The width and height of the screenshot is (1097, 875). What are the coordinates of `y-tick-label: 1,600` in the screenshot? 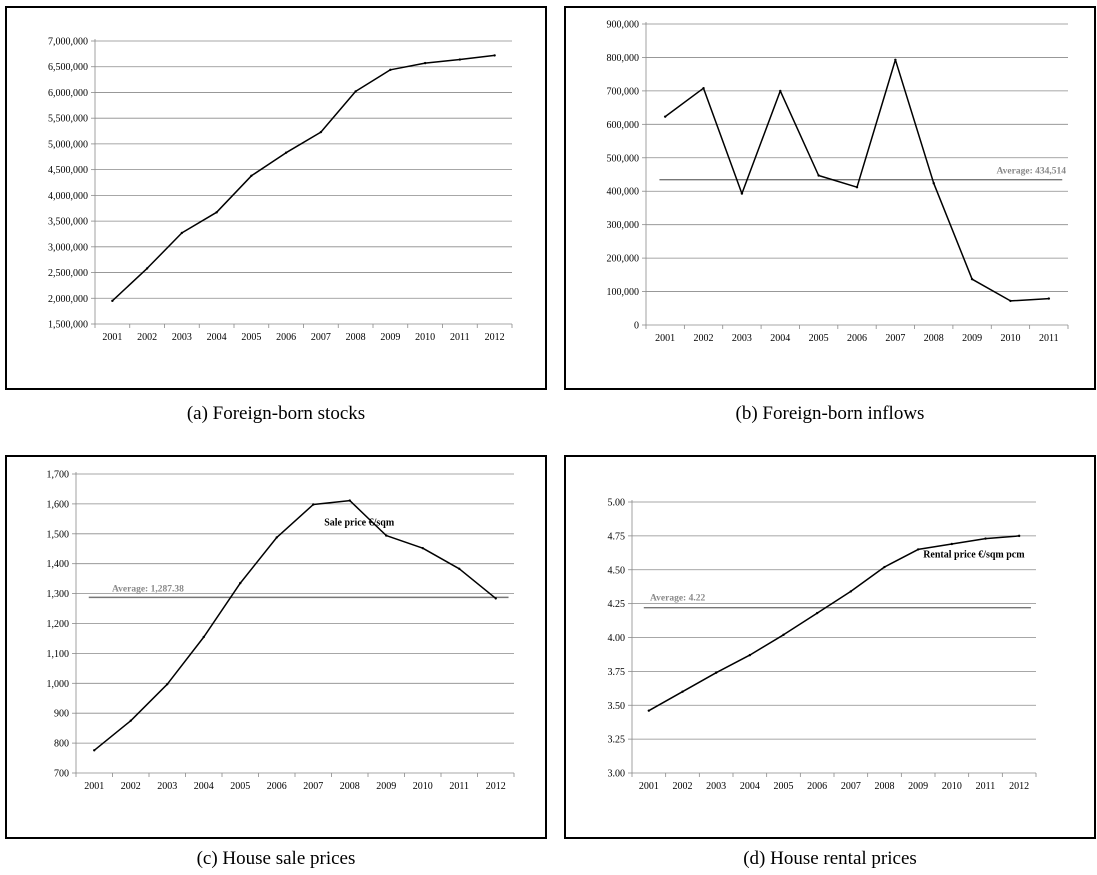 It's located at (58, 504).